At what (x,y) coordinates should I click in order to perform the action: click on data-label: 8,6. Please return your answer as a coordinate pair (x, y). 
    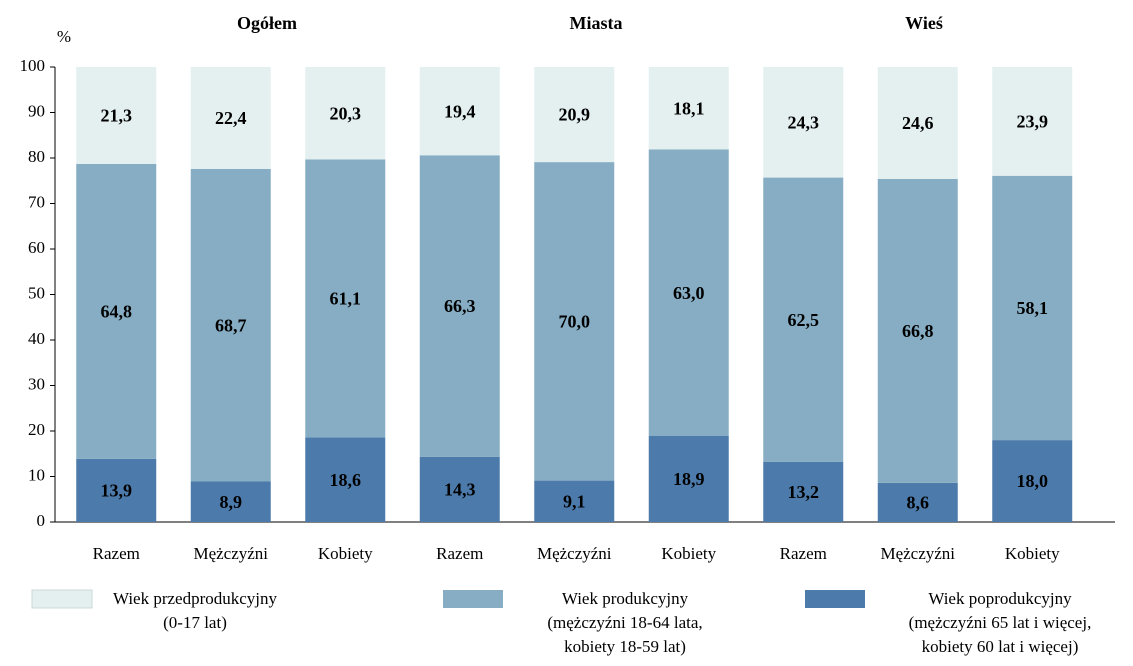
    Looking at the image, I should click on (918, 503).